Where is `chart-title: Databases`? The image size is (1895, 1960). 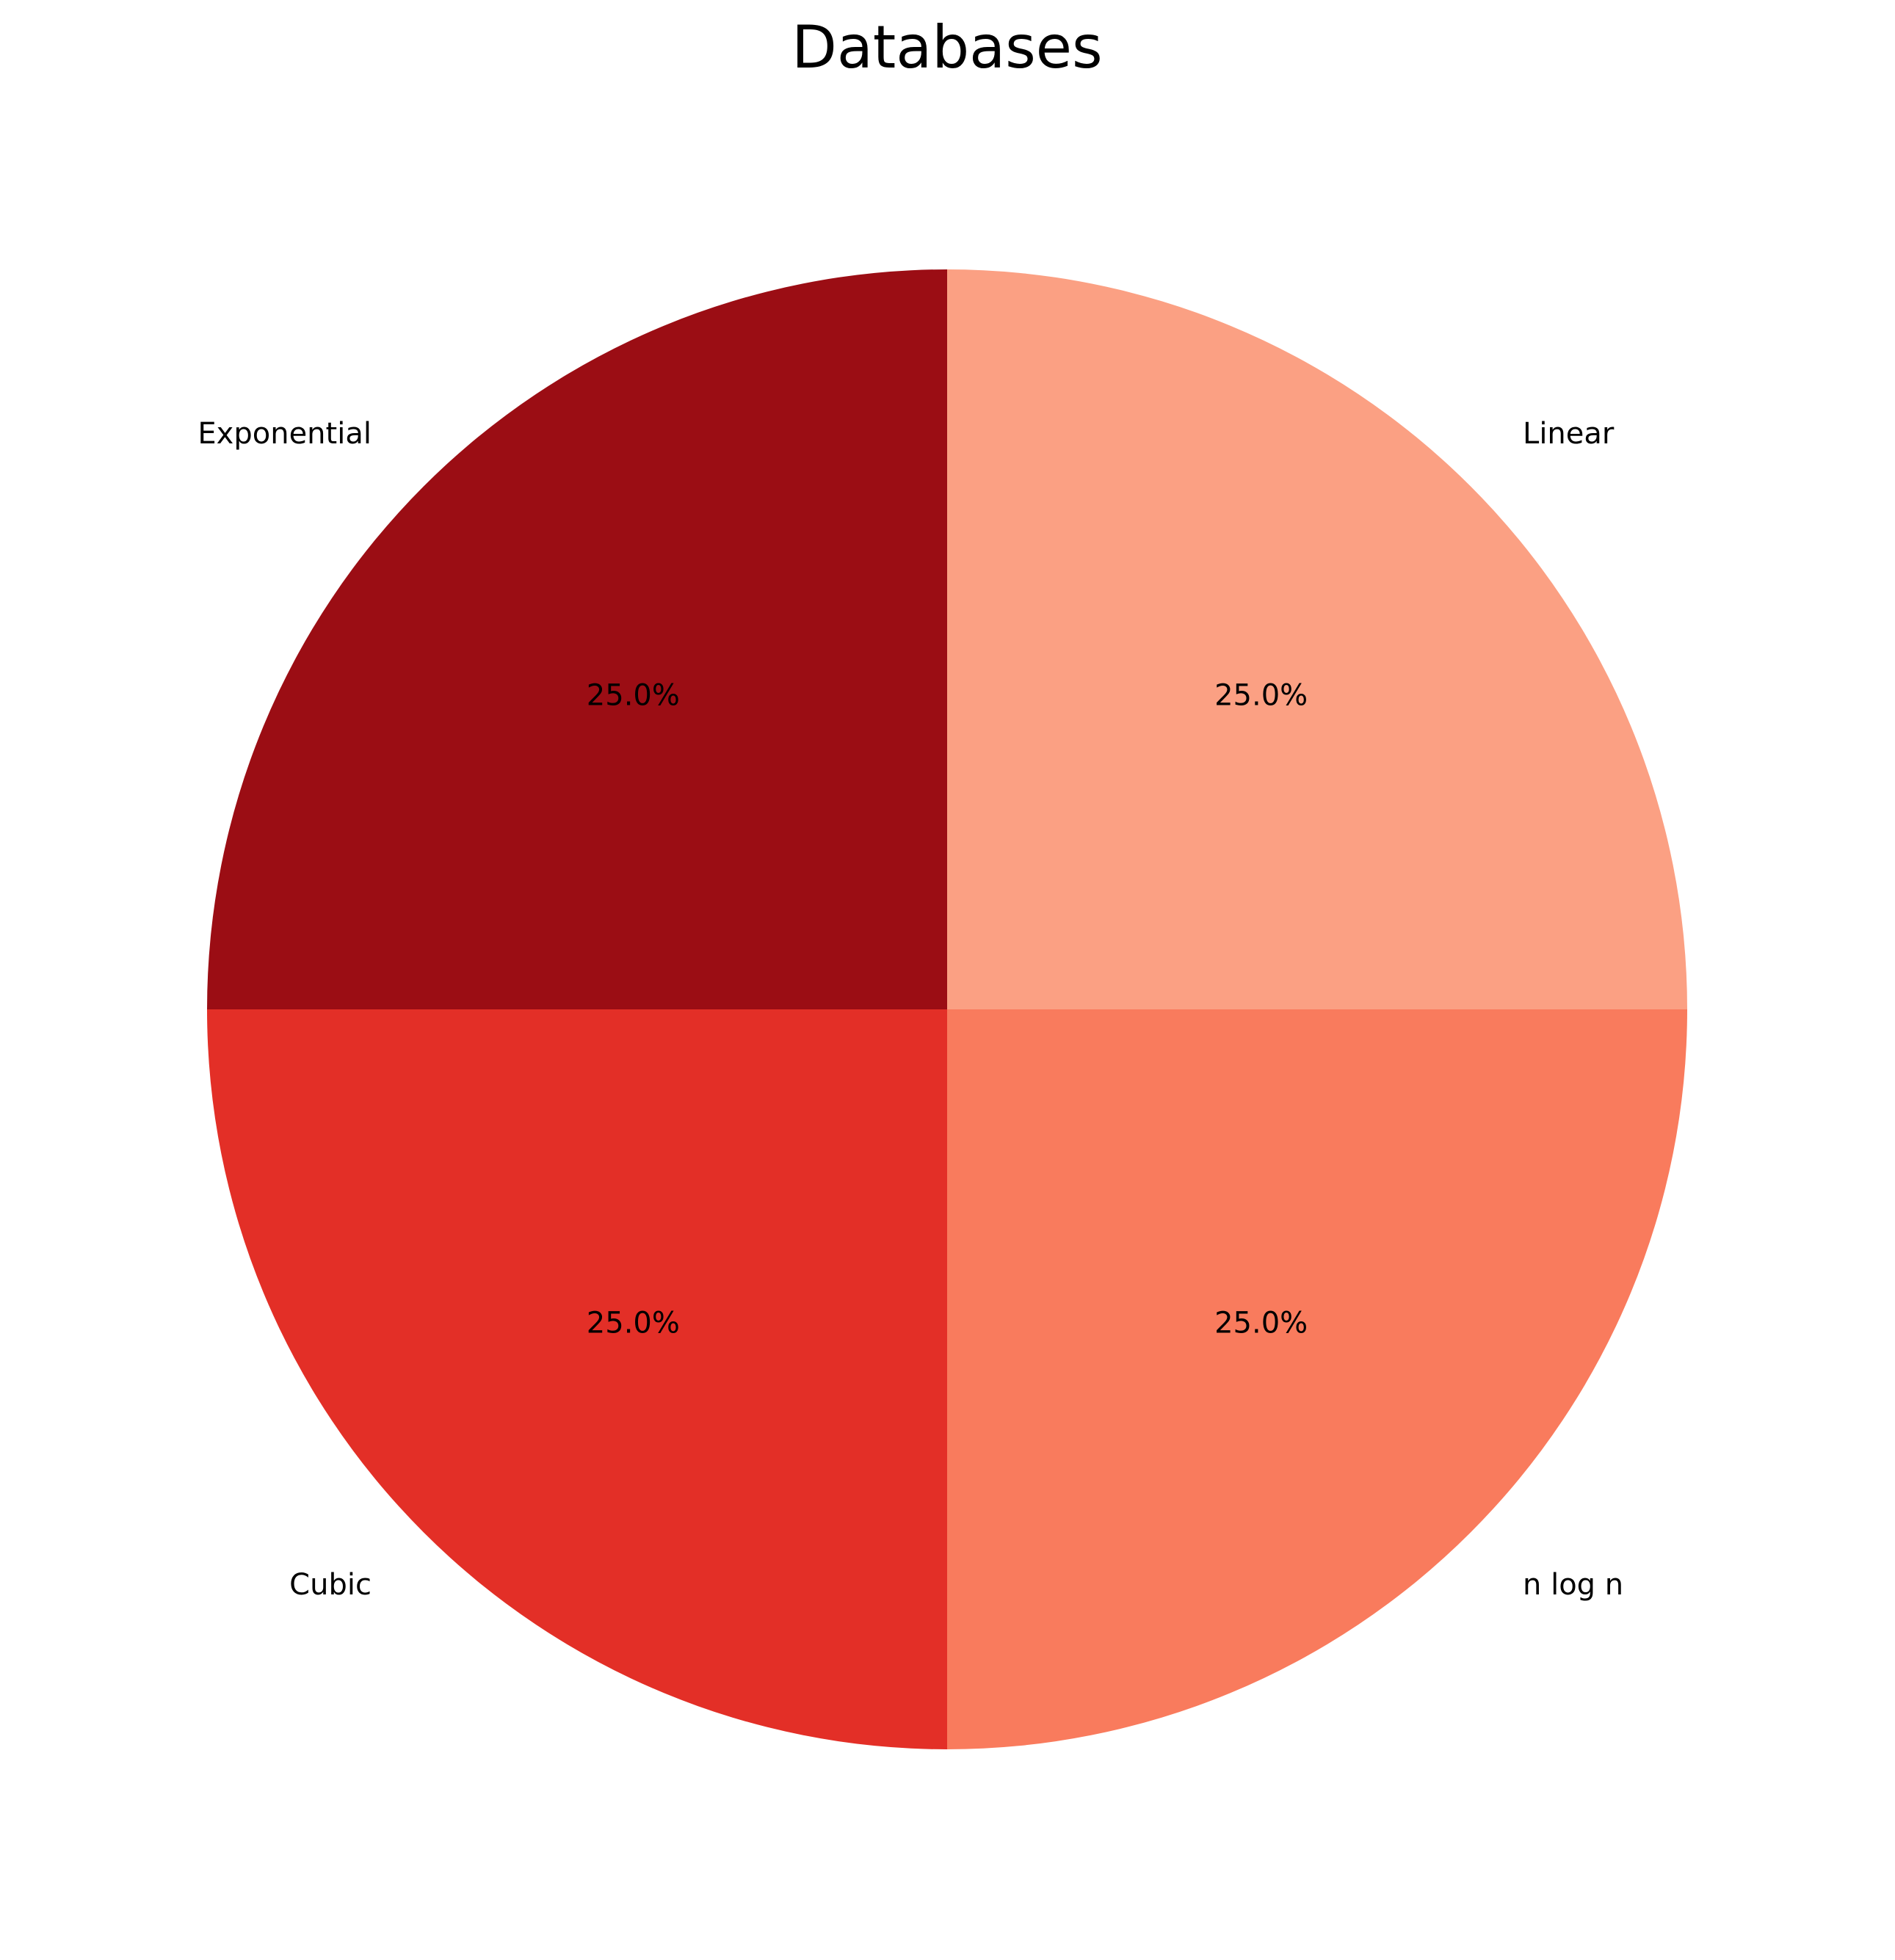
chart-title: Databases is located at coordinates (947, 47).